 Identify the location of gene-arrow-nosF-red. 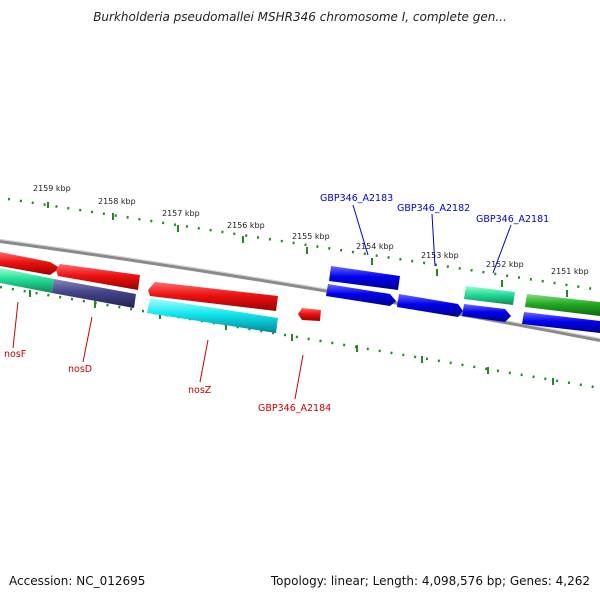
(30, 263).